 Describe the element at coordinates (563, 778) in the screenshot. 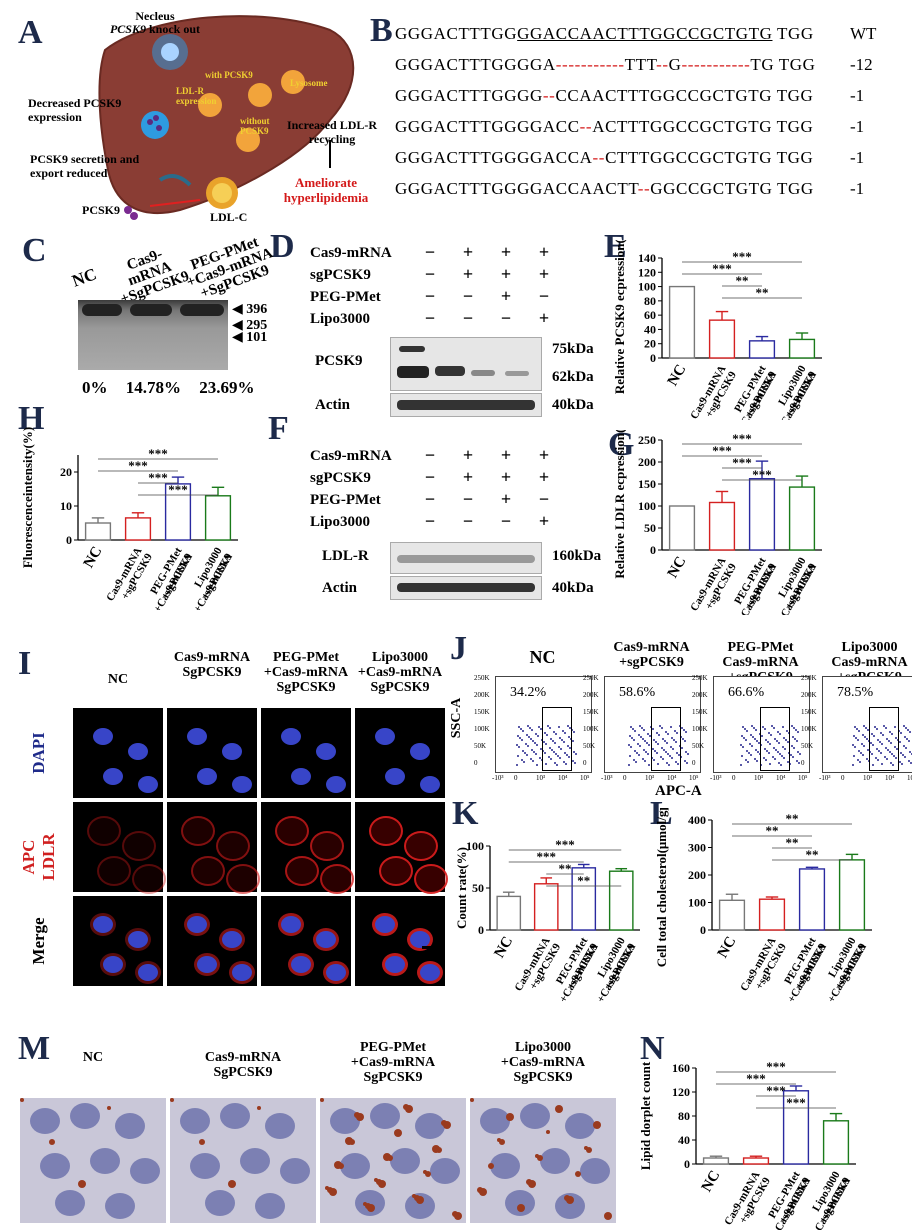

I see `flow-x-tick: 10⁴` at that location.